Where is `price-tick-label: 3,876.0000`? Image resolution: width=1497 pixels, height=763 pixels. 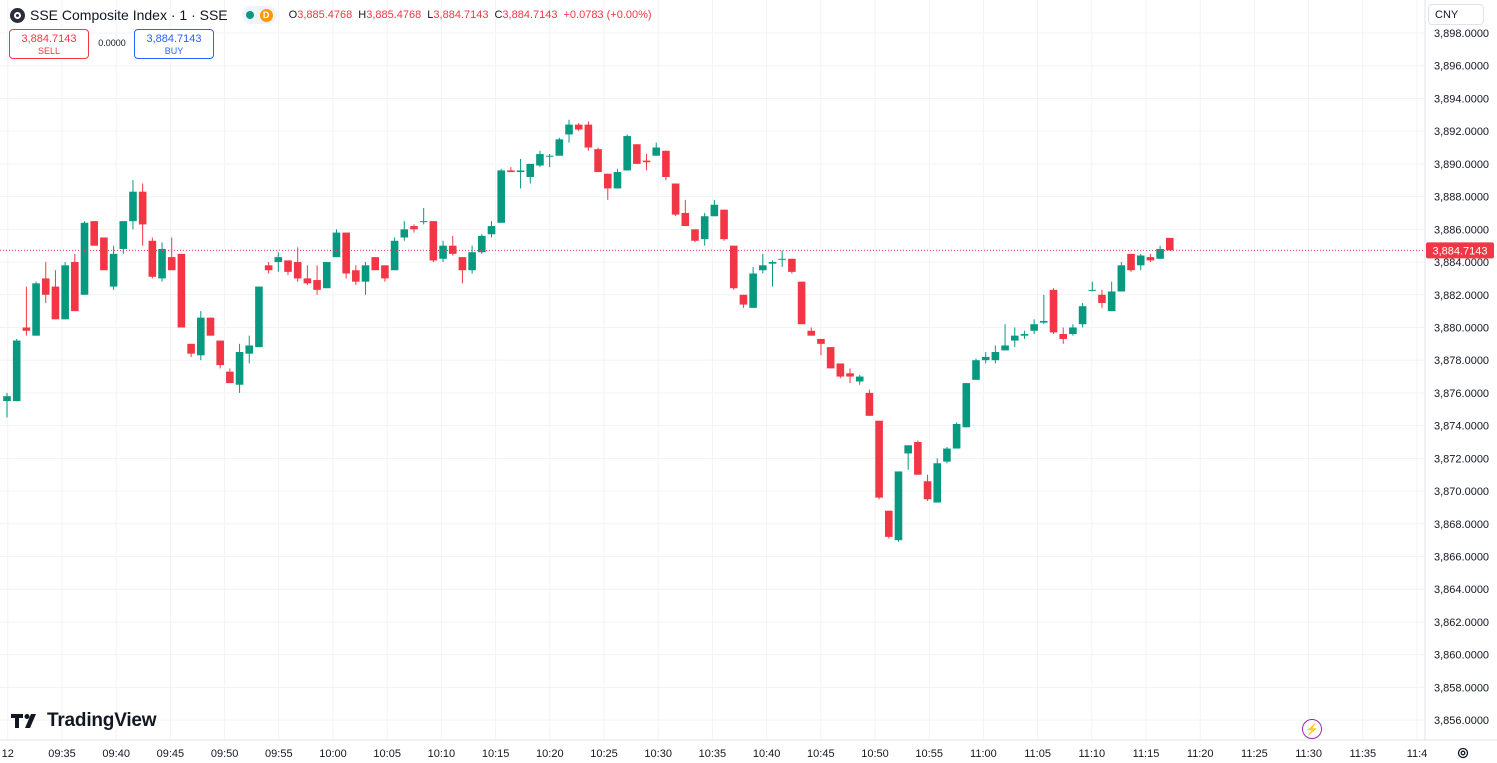 price-tick-label: 3,876.0000 is located at coordinates (1461, 394).